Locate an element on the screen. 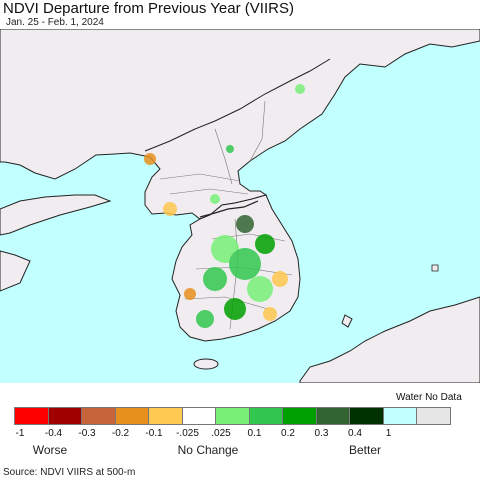  jeju-island is located at coordinates (206, 364).